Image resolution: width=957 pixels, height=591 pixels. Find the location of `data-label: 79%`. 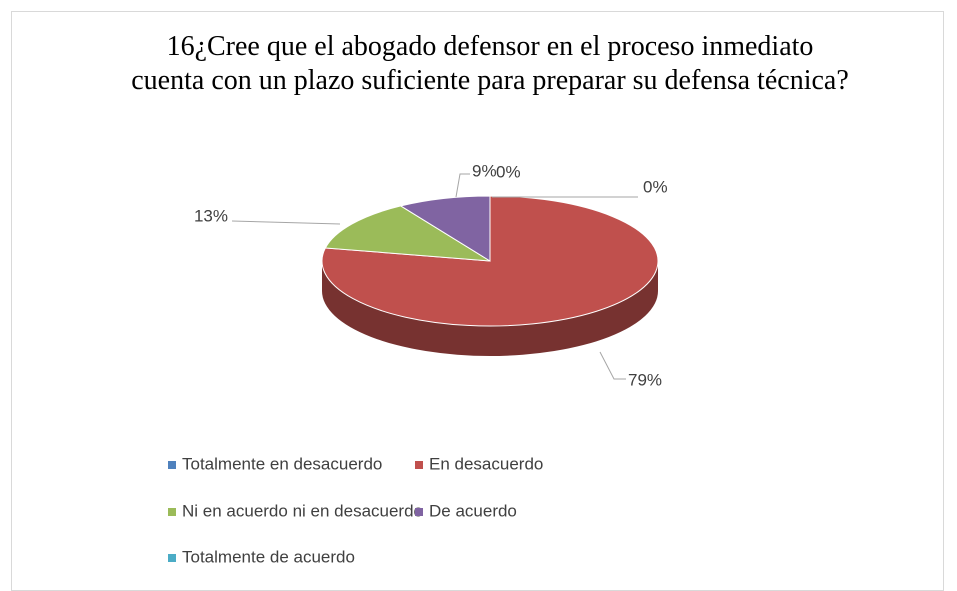

data-label: 79% is located at coordinates (645, 379).